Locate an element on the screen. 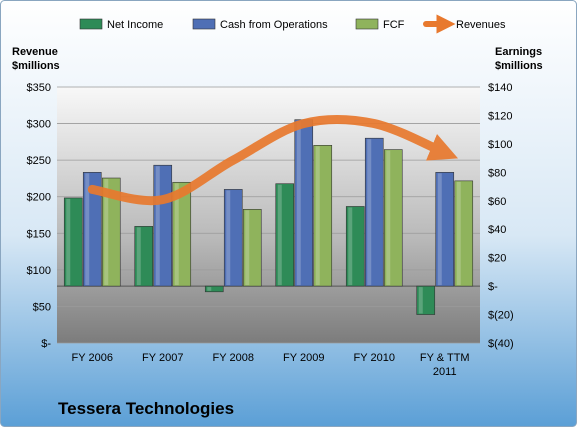 This screenshot has height=432, width=577. legend-swatch-net-income is located at coordinates (91, 24).